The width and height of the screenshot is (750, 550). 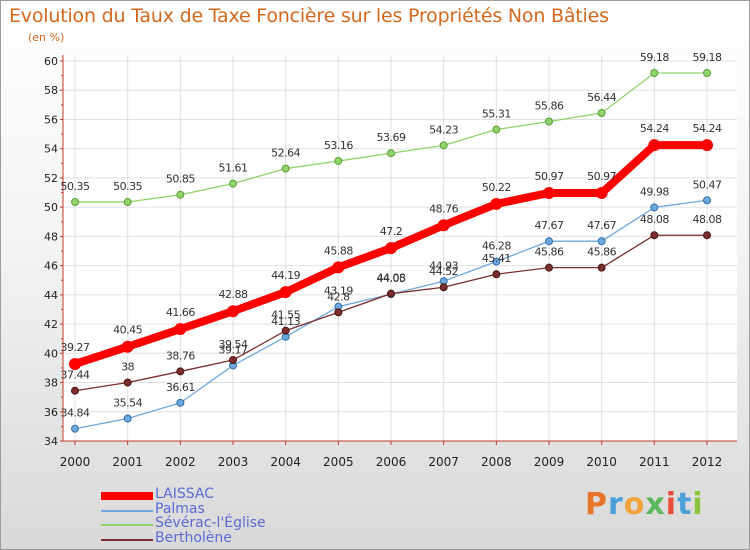 I want to click on brand-letter: t, so click(x=685, y=504).